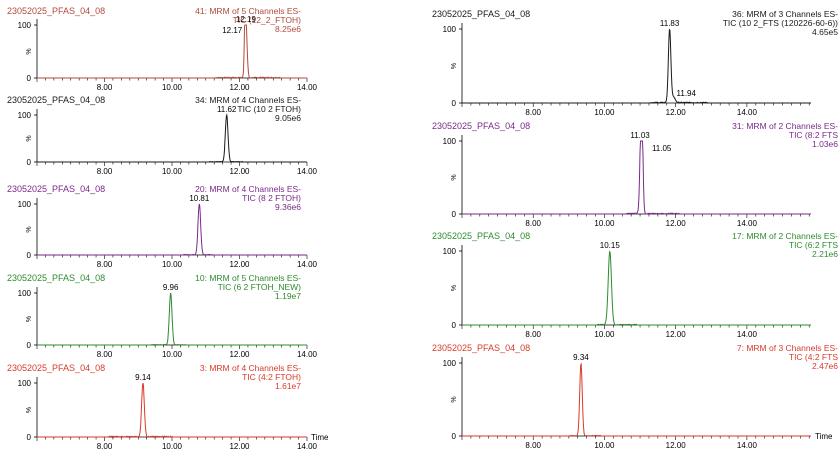 This screenshot has width=839, height=450. I want to click on channel-title: 34: MRM of 4 Channels ES-, so click(248, 100).